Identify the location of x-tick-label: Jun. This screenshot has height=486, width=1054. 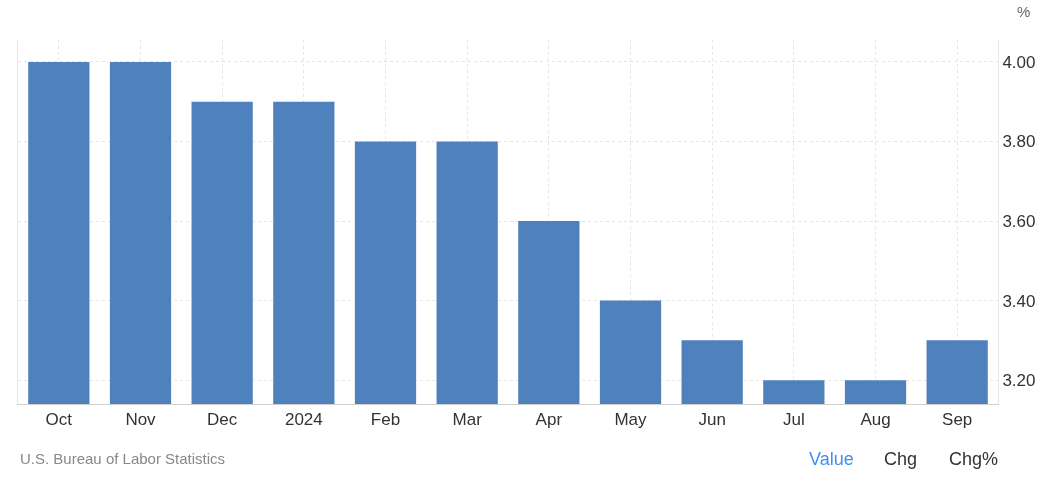
(712, 420).